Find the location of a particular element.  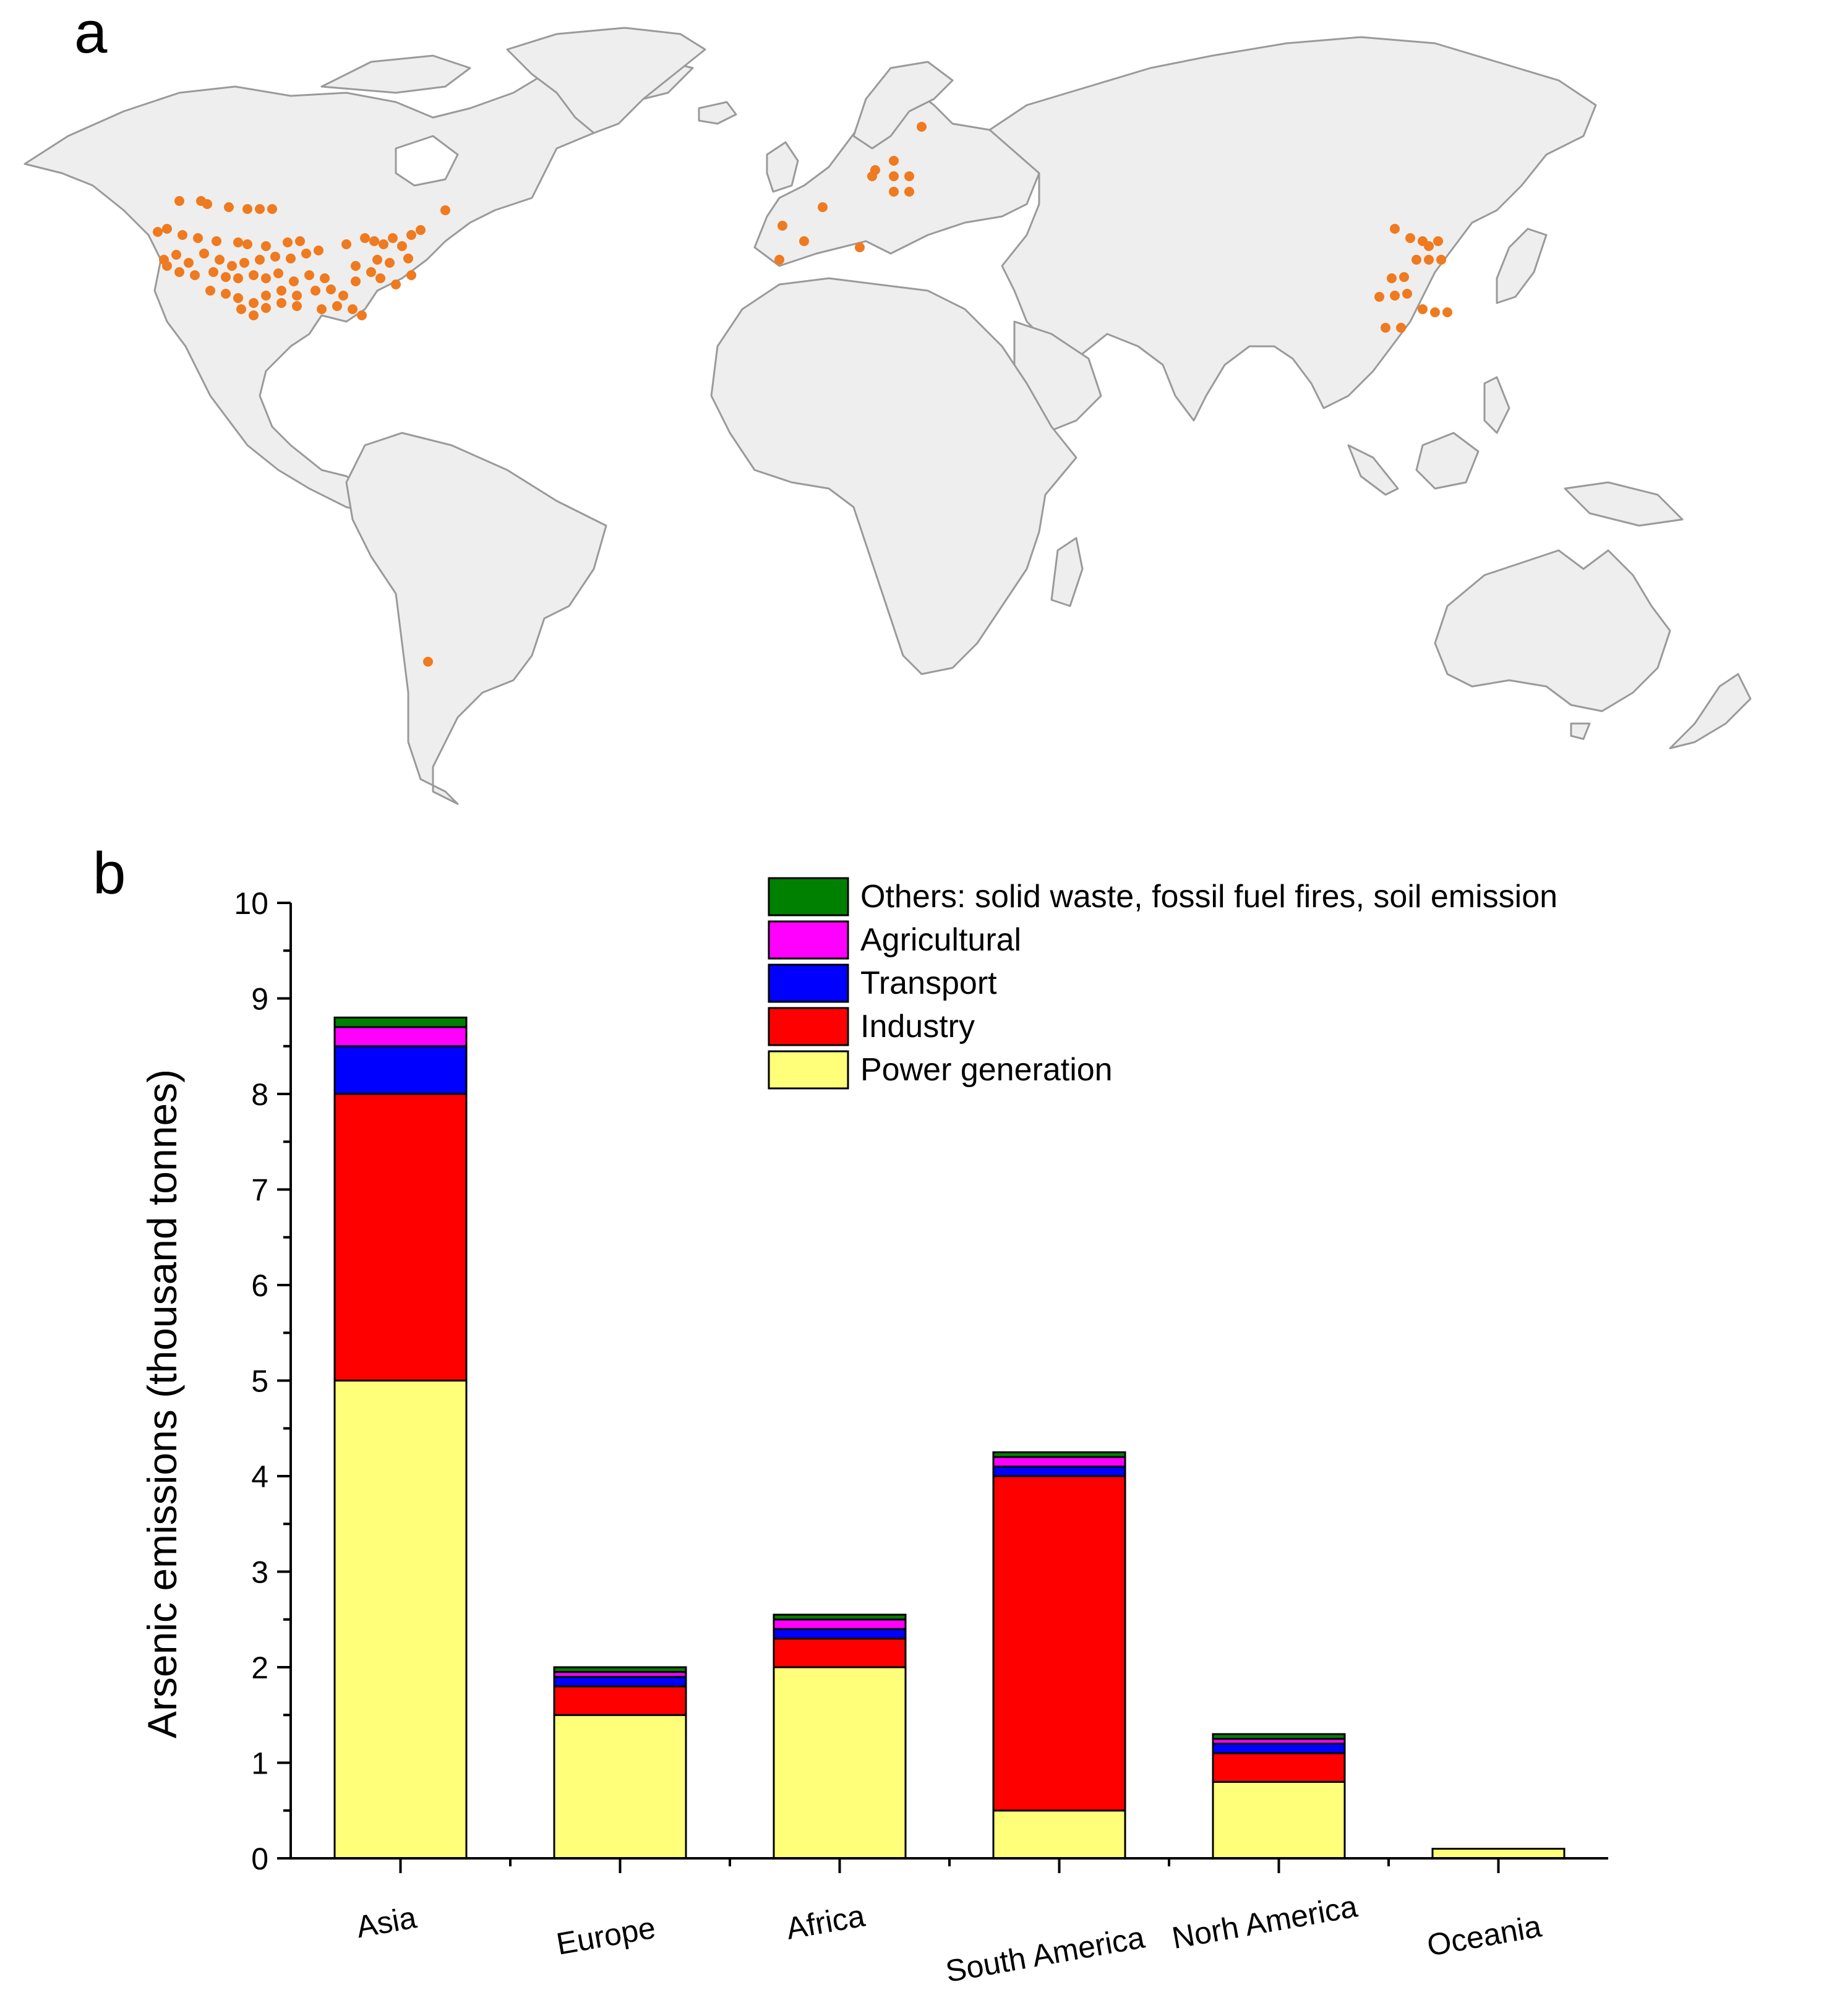

y-axis-title: Arsenic emissions (thousand tonnes) is located at coordinates (162, 1403).